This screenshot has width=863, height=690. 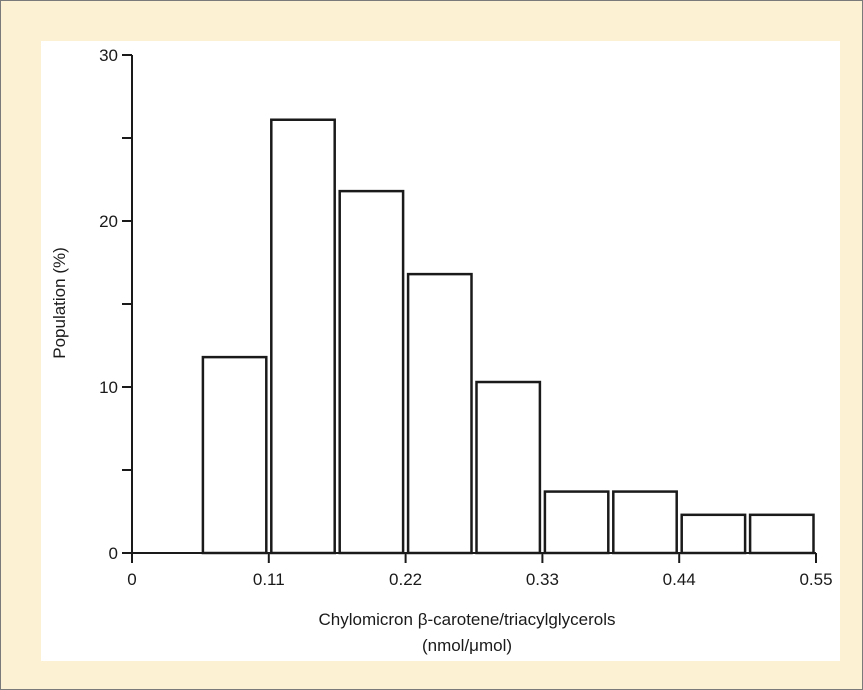 What do you see at coordinates (108, 387) in the screenshot?
I see `y-tick-label: 10` at bounding box center [108, 387].